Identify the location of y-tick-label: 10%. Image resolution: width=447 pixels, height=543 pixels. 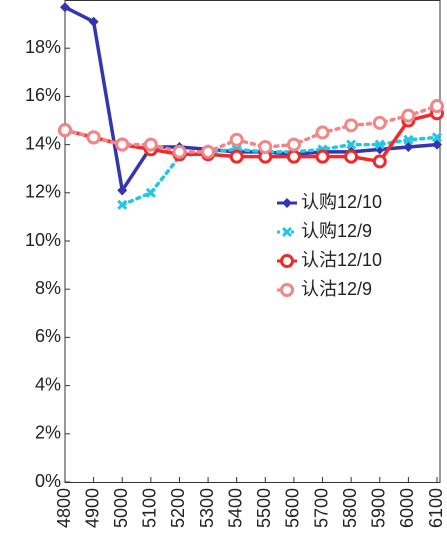
(43, 240).